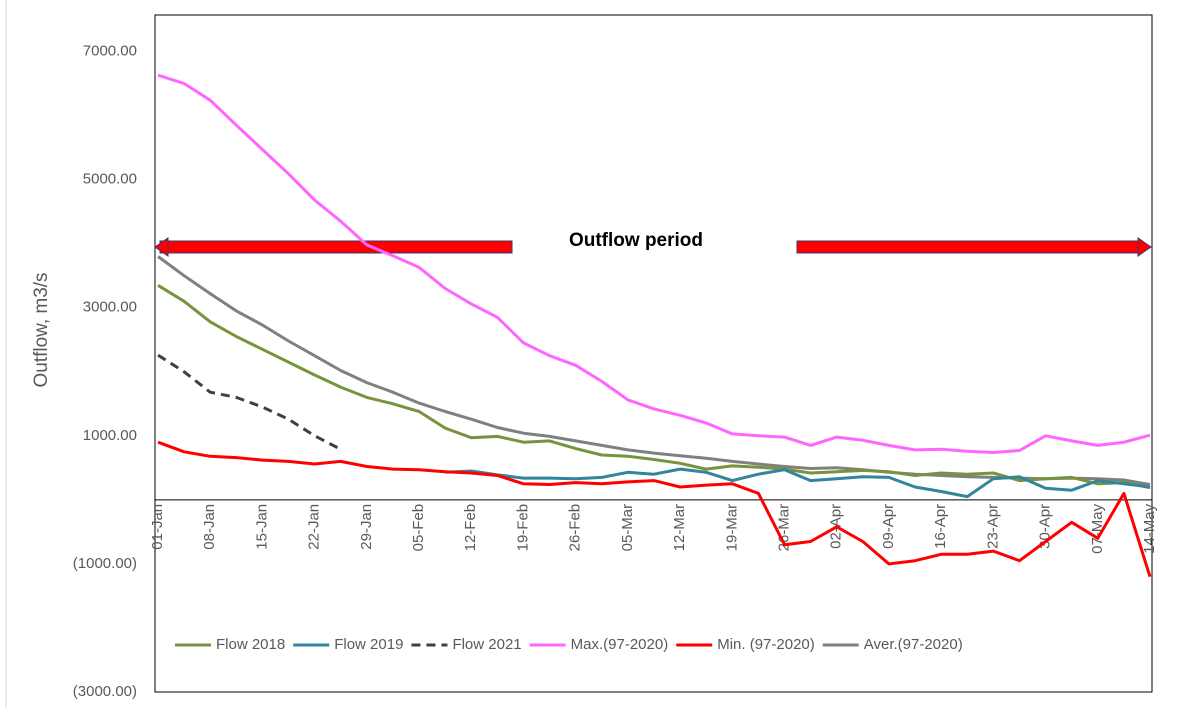 The height and width of the screenshot is (713, 1177). What do you see at coordinates (731, 528) in the screenshot?
I see `x-tick-label: 19-Mar` at bounding box center [731, 528].